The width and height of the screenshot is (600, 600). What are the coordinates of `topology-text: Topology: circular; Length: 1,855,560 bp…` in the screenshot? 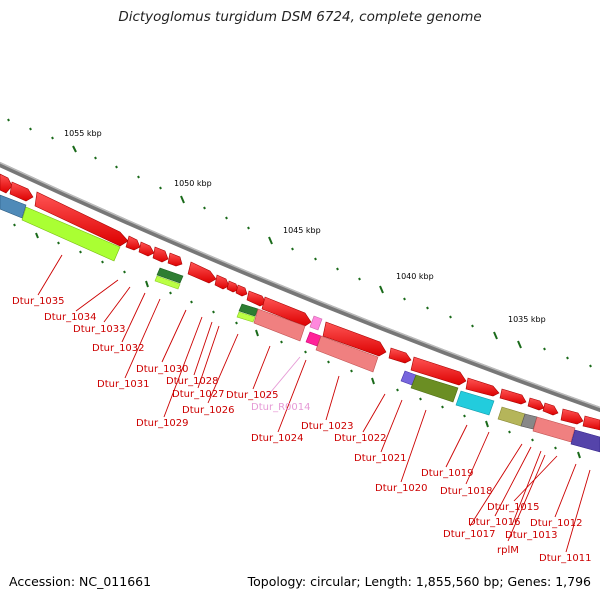 It's located at (419, 581).